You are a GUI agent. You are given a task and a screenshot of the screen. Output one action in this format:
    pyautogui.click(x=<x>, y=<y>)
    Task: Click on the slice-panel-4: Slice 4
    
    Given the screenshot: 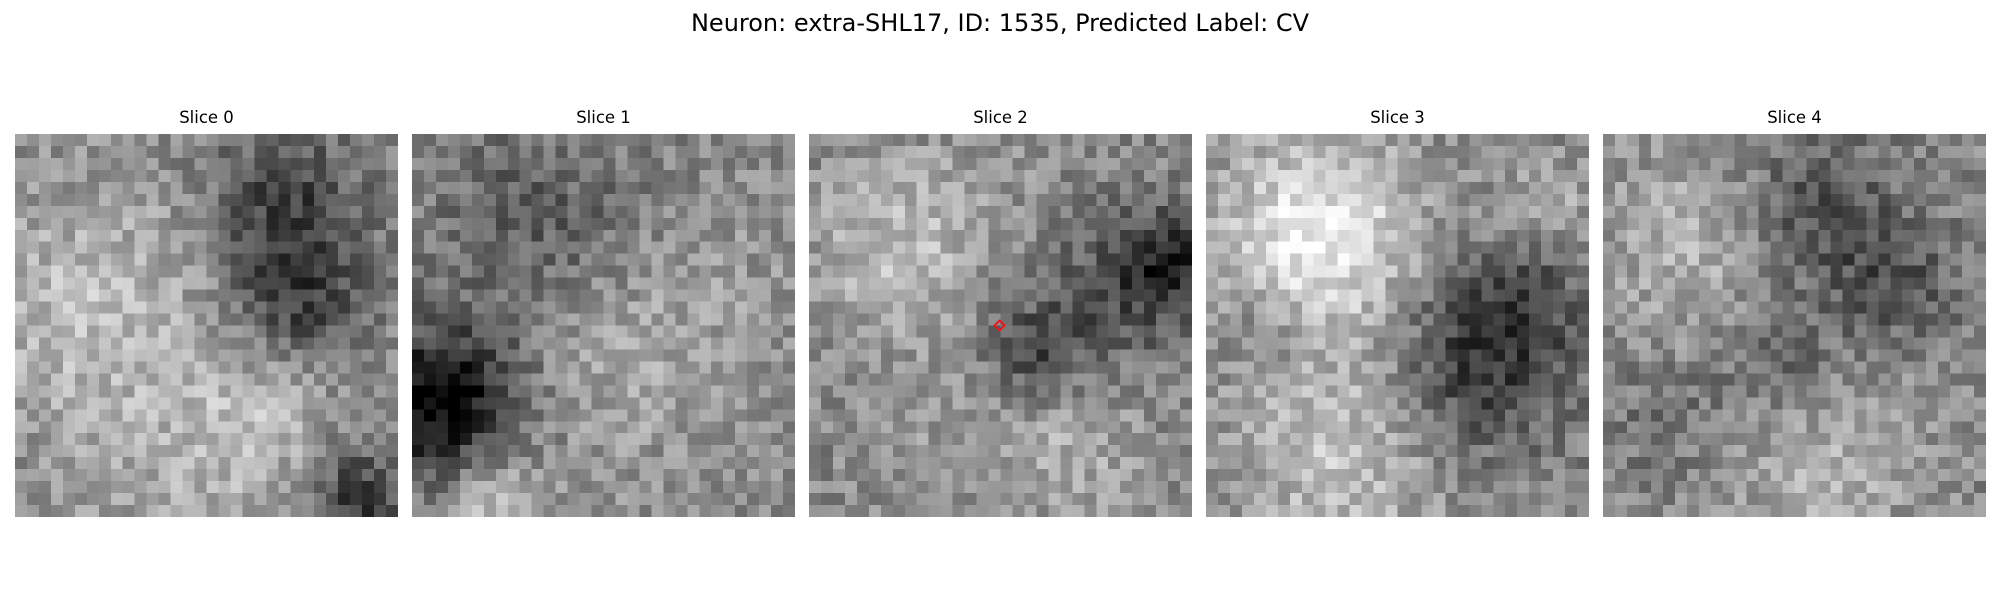 What is the action you would take?
    pyautogui.click(x=1794, y=118)
    